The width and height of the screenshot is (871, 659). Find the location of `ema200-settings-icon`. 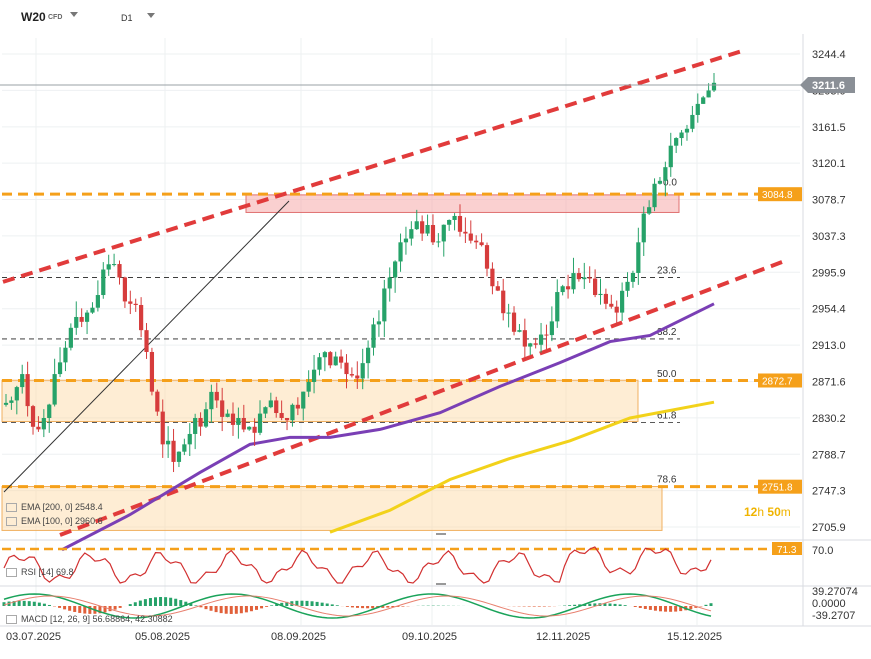

ema200-settings-icon is located at coordinates (11, 508).